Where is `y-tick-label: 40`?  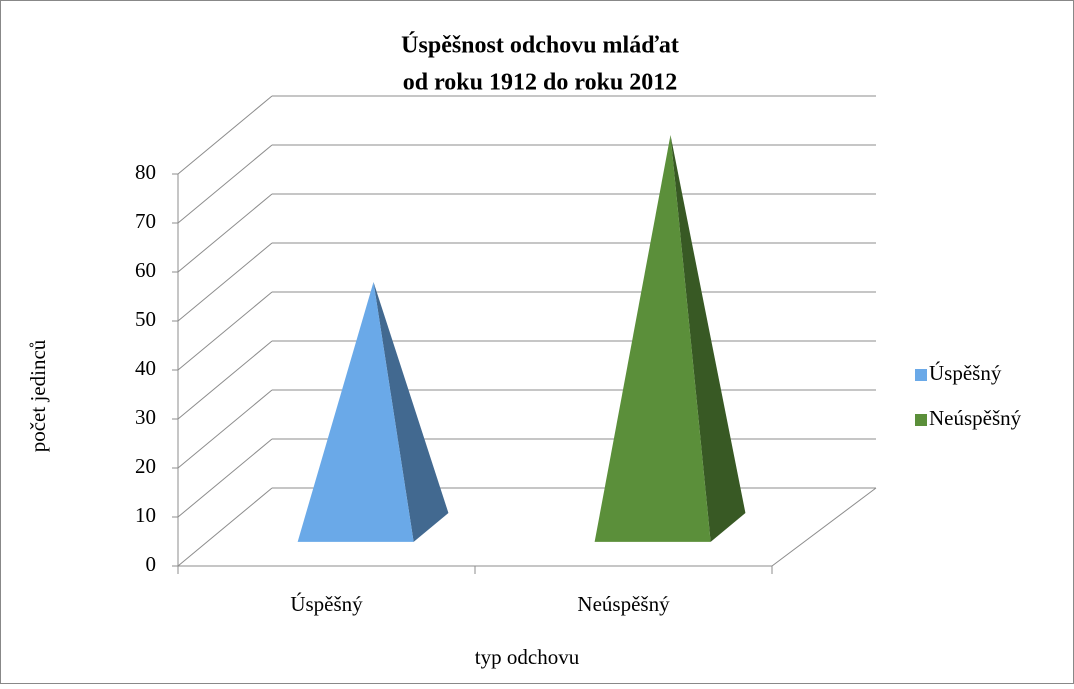
y-tick-label: 40 is located at coordinates (145, 368).